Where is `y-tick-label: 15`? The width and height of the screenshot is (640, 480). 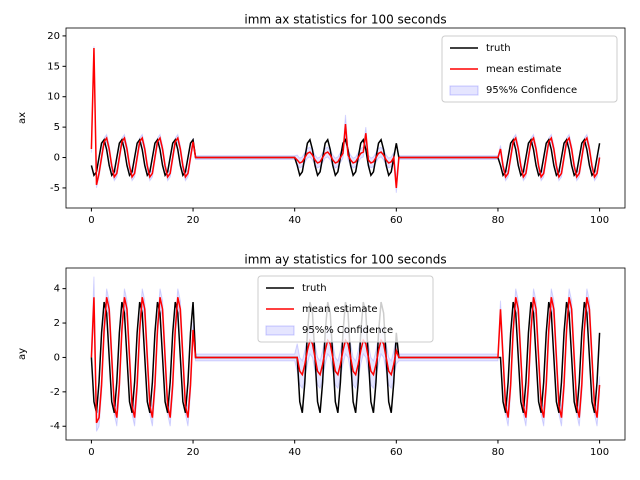
y-tick-label: 15 is located at coordinates (53, 66).